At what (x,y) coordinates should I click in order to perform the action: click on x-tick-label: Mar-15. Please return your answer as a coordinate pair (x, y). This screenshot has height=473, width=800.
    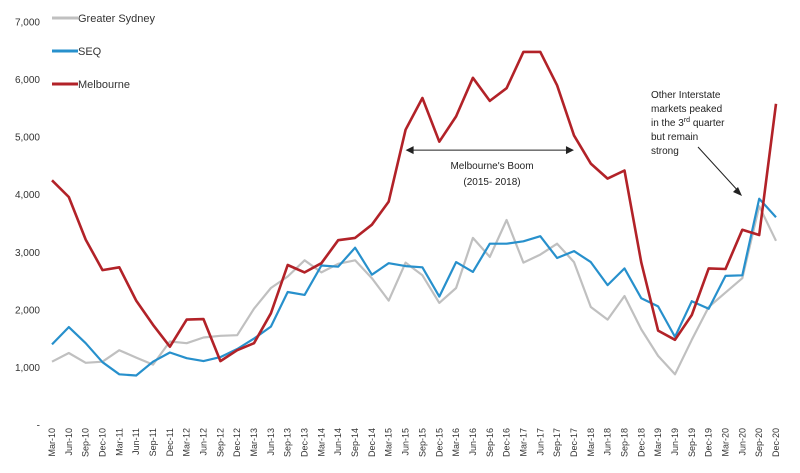
    Looking at the image, I should click on (389, 442).